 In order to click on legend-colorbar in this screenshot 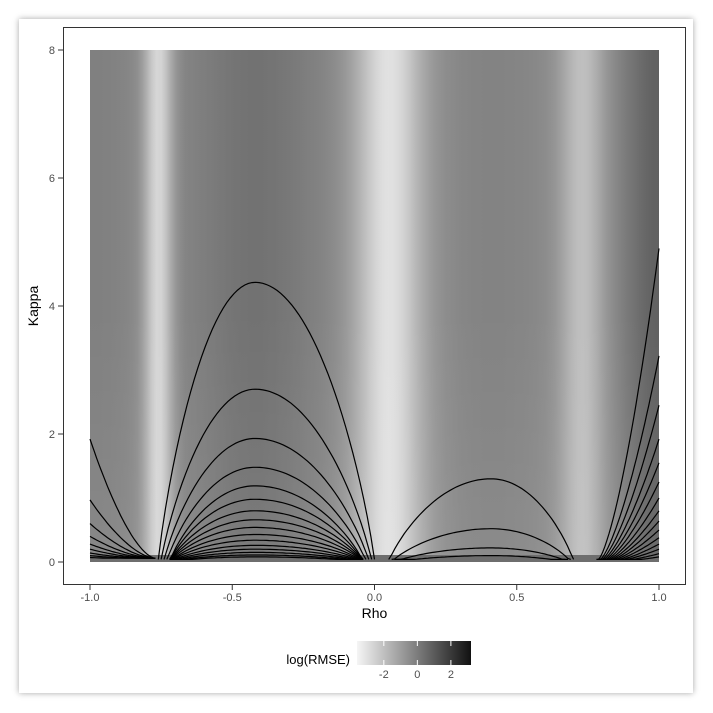, I will do `click(414, 653)`.